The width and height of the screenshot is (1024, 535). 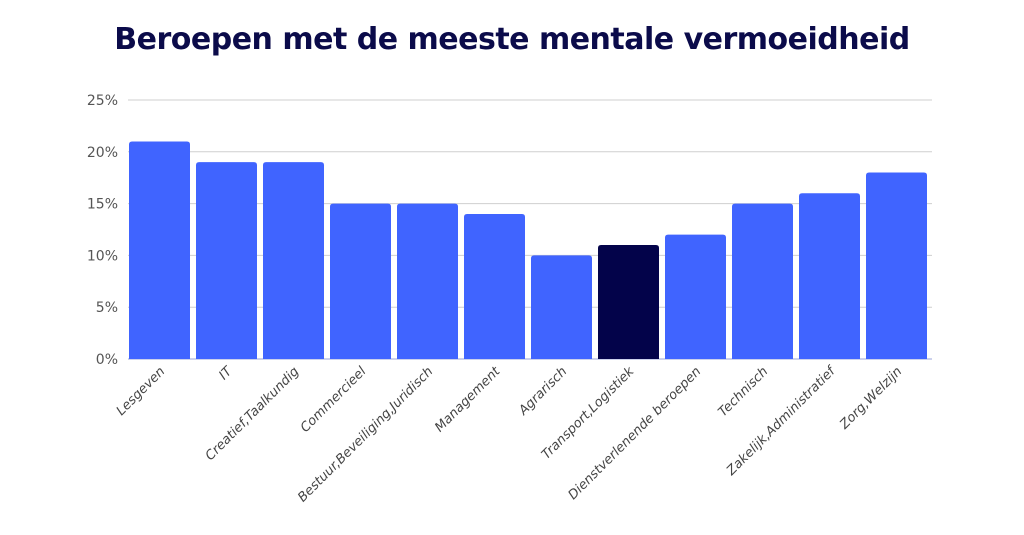 What do you see at coordinates (107, 360) in the screenshot?
I see `y-tick-label: 0%` at bounding box center [107, 360].